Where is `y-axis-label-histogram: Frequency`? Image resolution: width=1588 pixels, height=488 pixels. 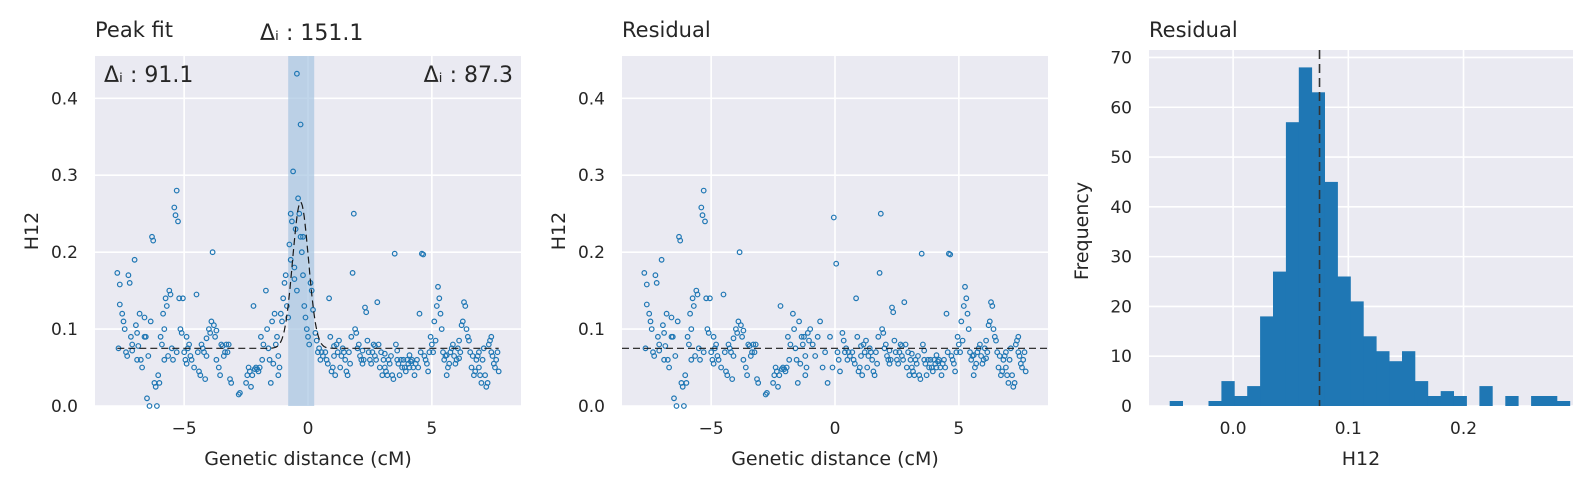 y-axis-label-histogram: Frequency is located at coordinates (1082, 231).